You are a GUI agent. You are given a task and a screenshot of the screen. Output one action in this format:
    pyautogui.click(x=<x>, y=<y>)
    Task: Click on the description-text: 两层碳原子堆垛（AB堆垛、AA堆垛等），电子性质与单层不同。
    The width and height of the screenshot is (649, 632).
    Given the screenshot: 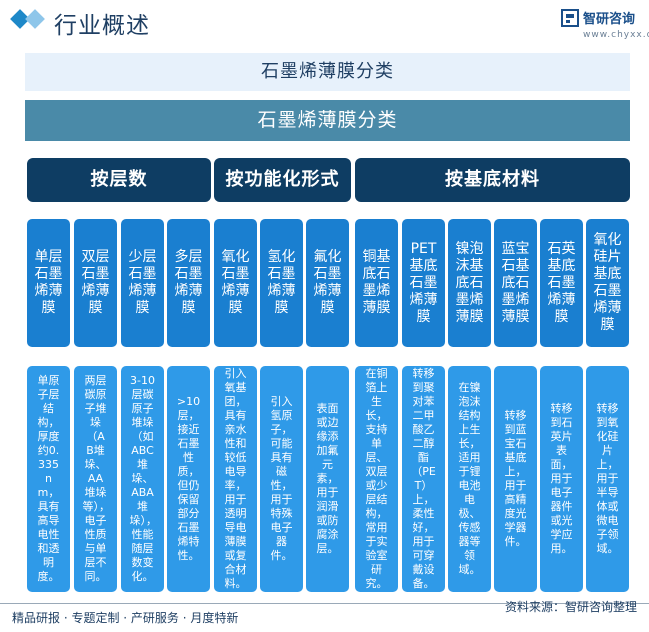 What is the action you would take?
    pyautogui.click(x=96, y=478)
    